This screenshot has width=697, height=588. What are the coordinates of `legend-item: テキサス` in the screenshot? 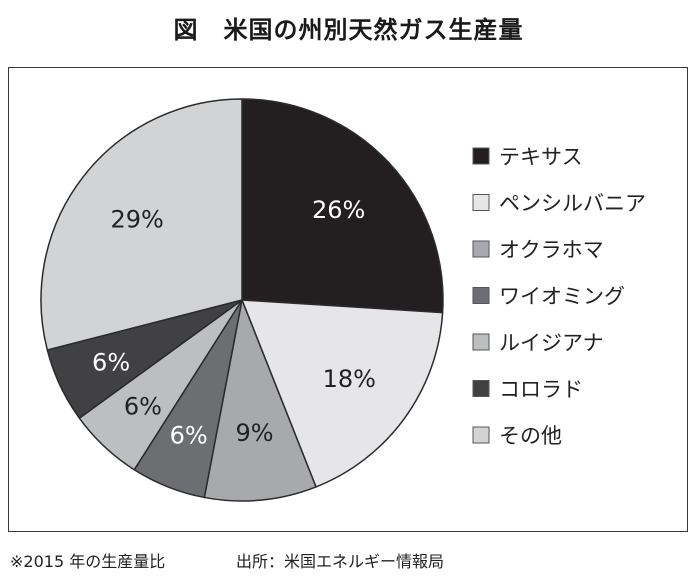 It's located at (527, 157).